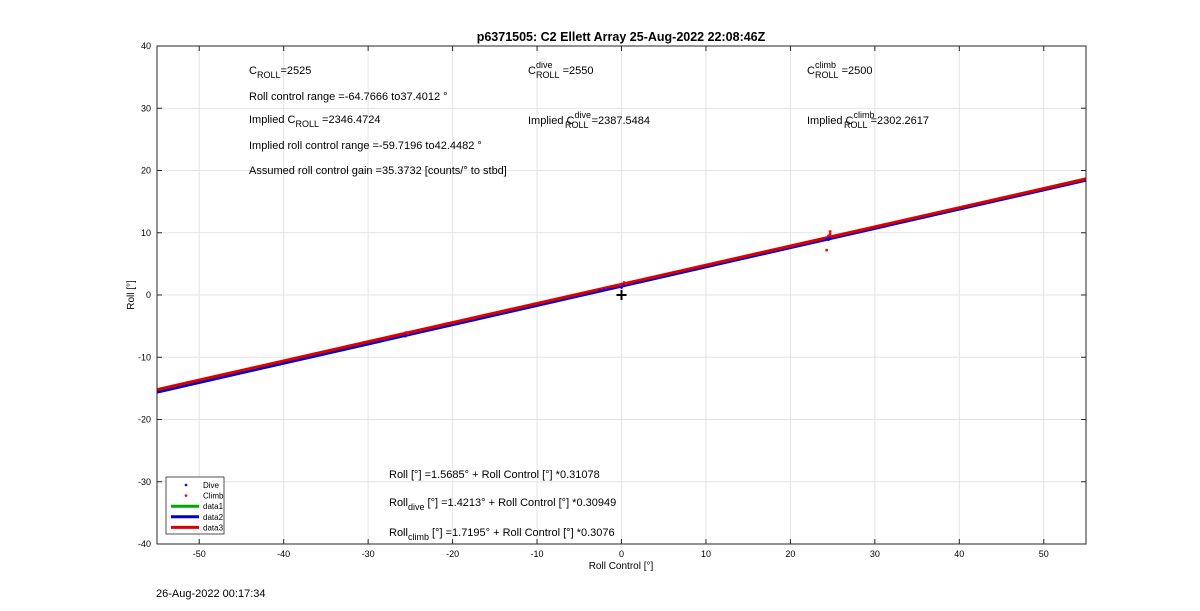  I want to click on x-tick-label: -40, so click(283, 554).